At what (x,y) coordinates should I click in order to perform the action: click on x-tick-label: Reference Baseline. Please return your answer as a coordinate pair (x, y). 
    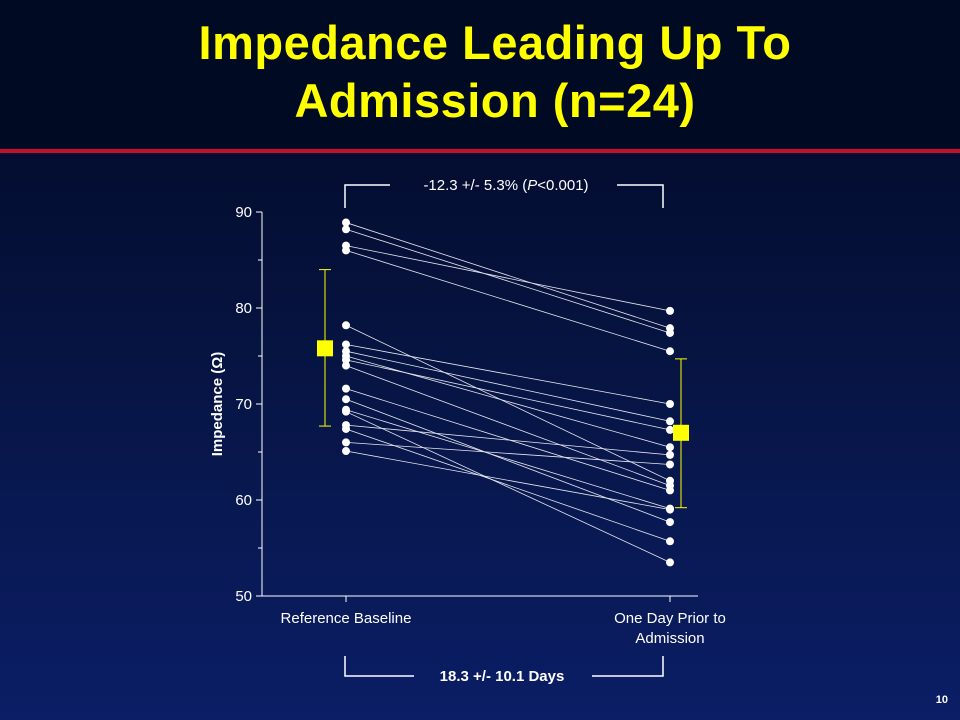
    Looking at the image, I should click on (346, 618).